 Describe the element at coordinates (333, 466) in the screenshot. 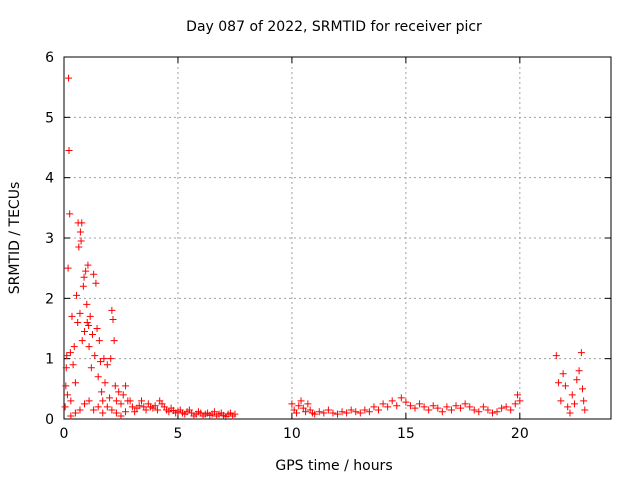

I see `x-axis-label: GPS time / hours` at that location.